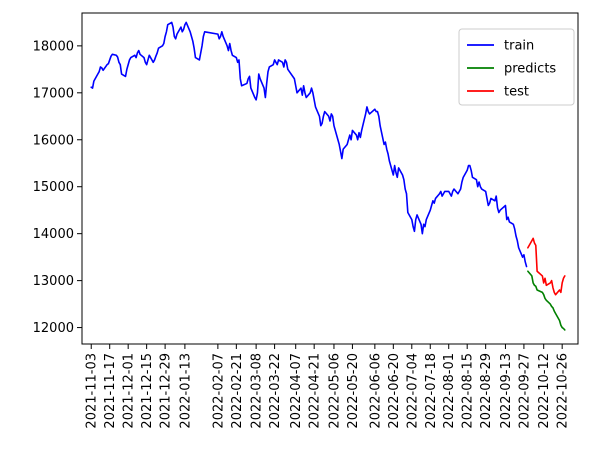 The width and height of the screenshot is (589, 460). I want to click on x-tick-label: 2022-04-07, so click(296, 391).